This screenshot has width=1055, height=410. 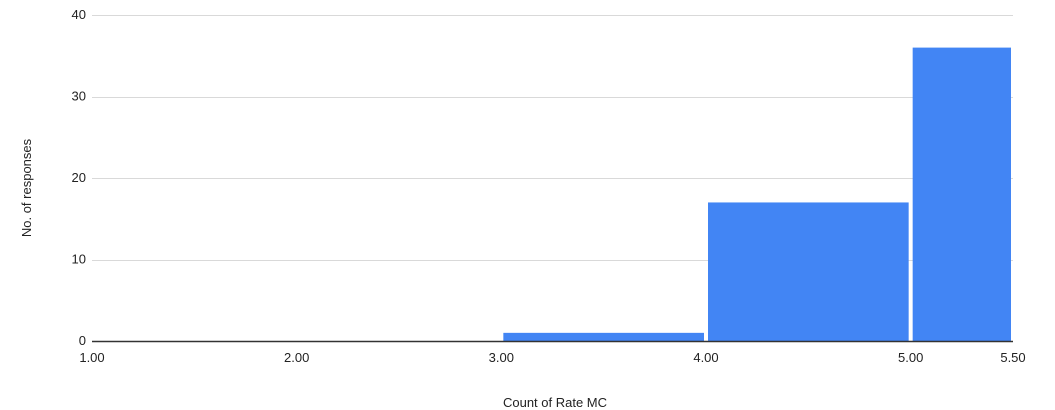 What do you see at coordinates (79, 96) in the screenshot?
I see `y-tick-label-30: 30` at bounding box center [79, 96].